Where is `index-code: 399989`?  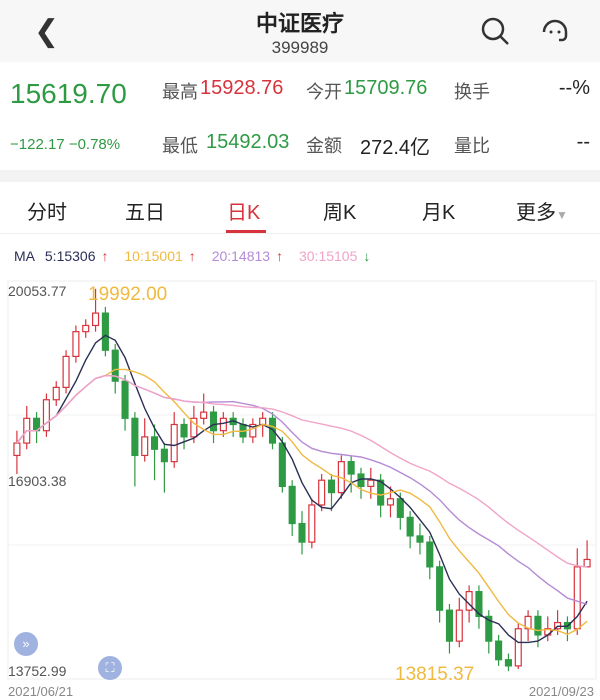
index-code: 399989 is located at coordinates (300, 47).